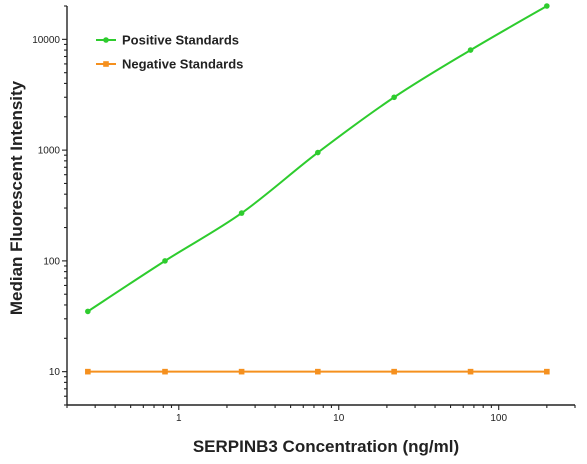 The height and width of the screenshot is (464, 587). I want to click on x-tick-label: 10, so click(339, 418).